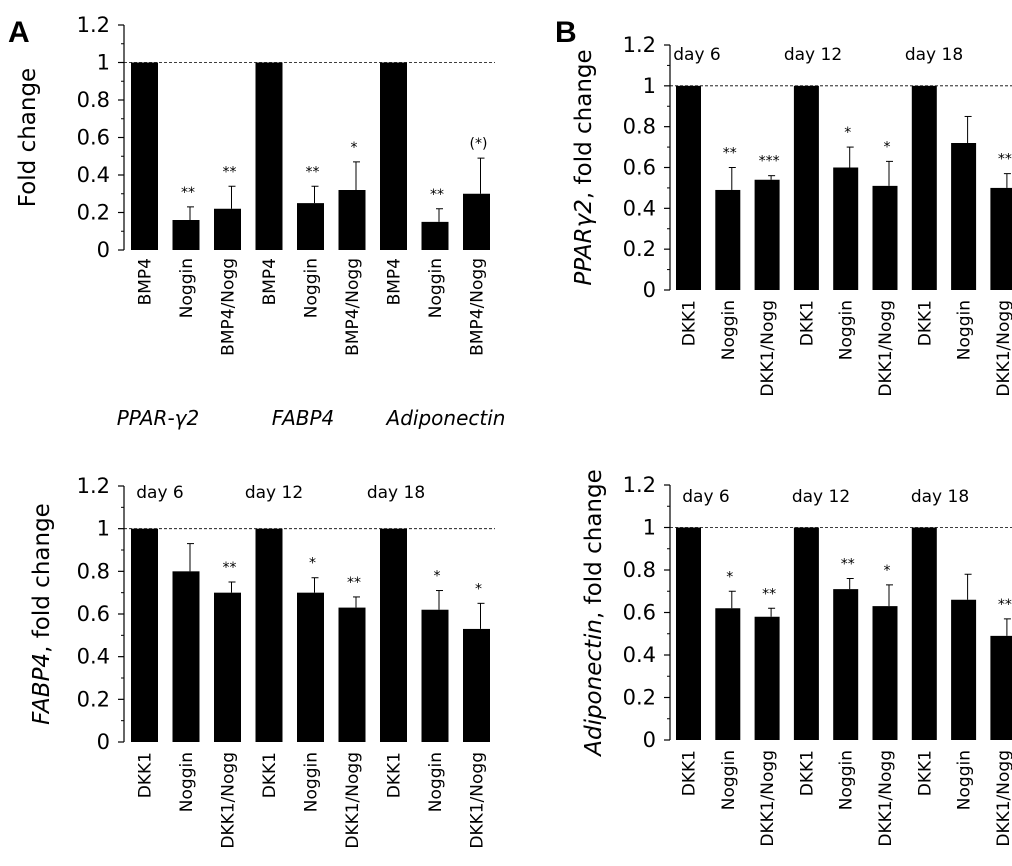  What do you see at coordinates (28, 137) in the screenshot?
I see `y-axis-label: Fold change` at bounding box center [28, 137].